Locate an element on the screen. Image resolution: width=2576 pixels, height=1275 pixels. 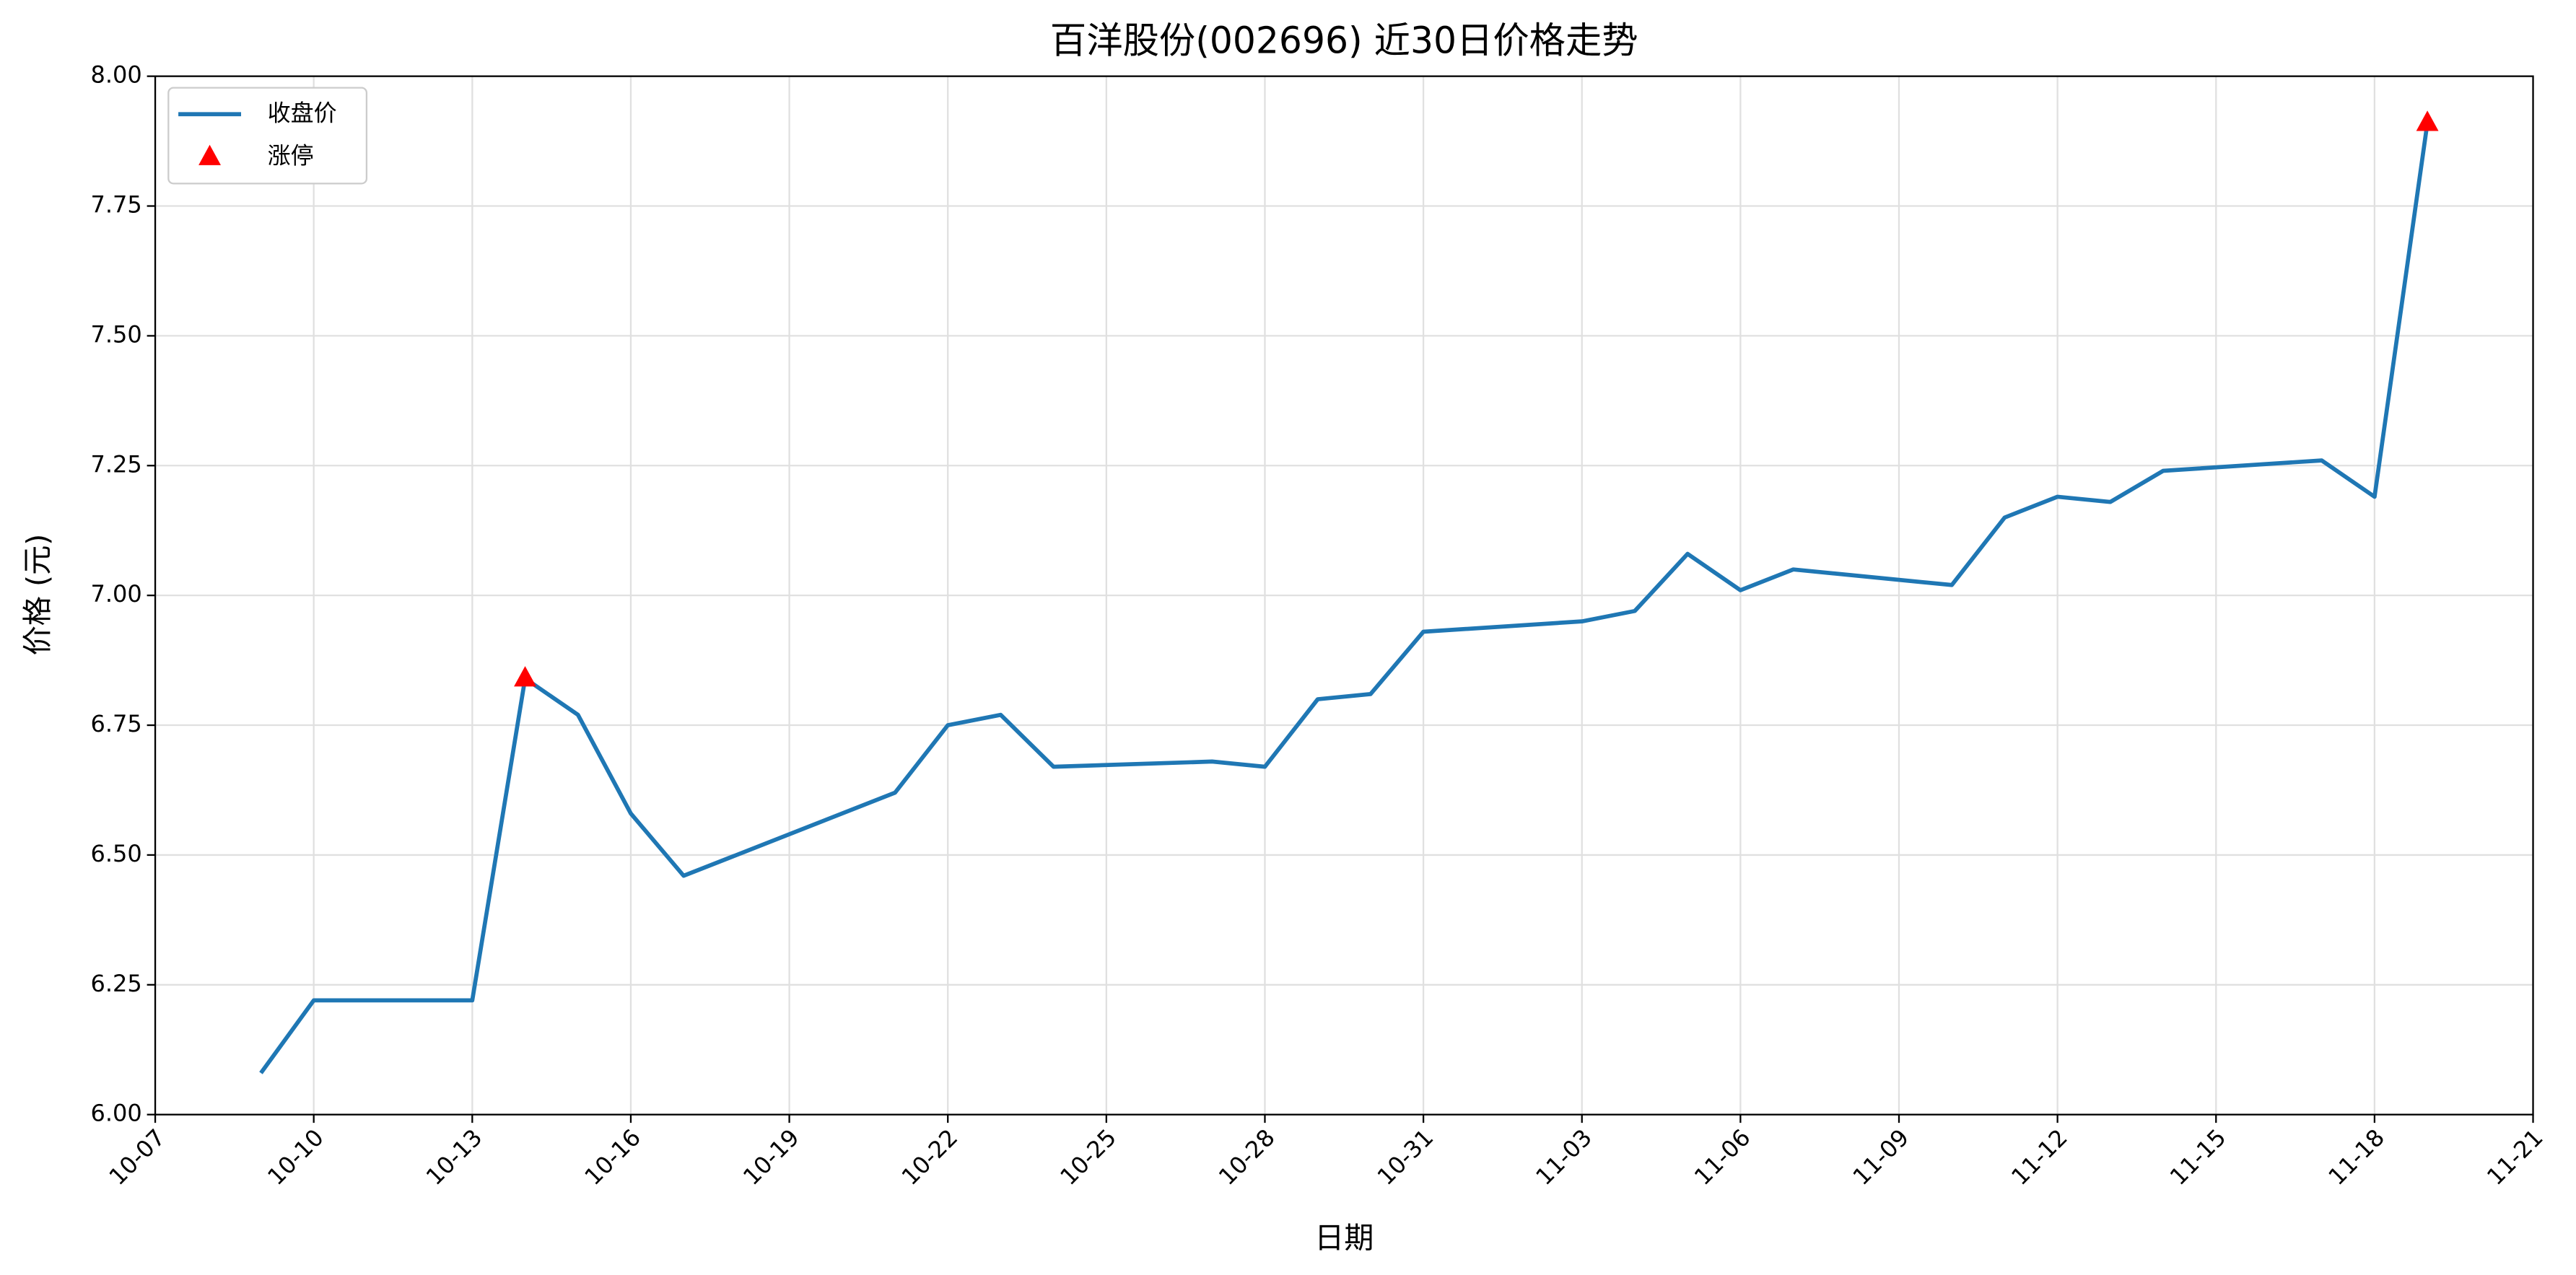
chart-title: 百洋股份(002696) 近30日价格走势 is located at coordinates (1344, 40).